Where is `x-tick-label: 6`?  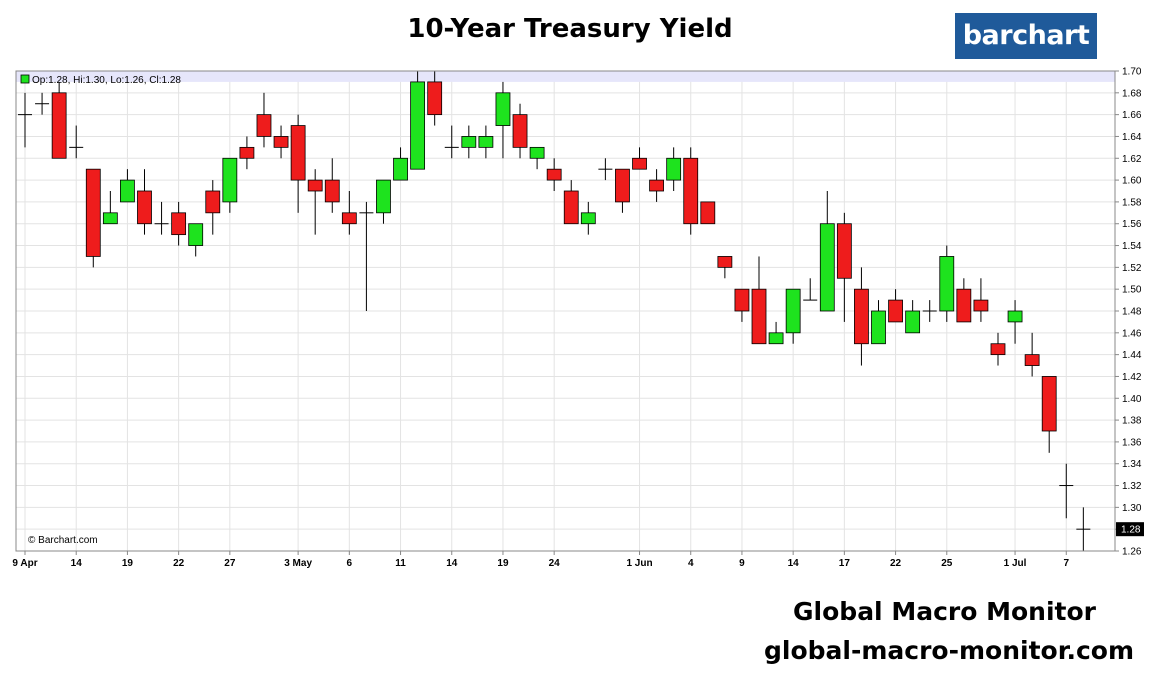 x-tick-label: 6 is located at coordinates (350, 563).